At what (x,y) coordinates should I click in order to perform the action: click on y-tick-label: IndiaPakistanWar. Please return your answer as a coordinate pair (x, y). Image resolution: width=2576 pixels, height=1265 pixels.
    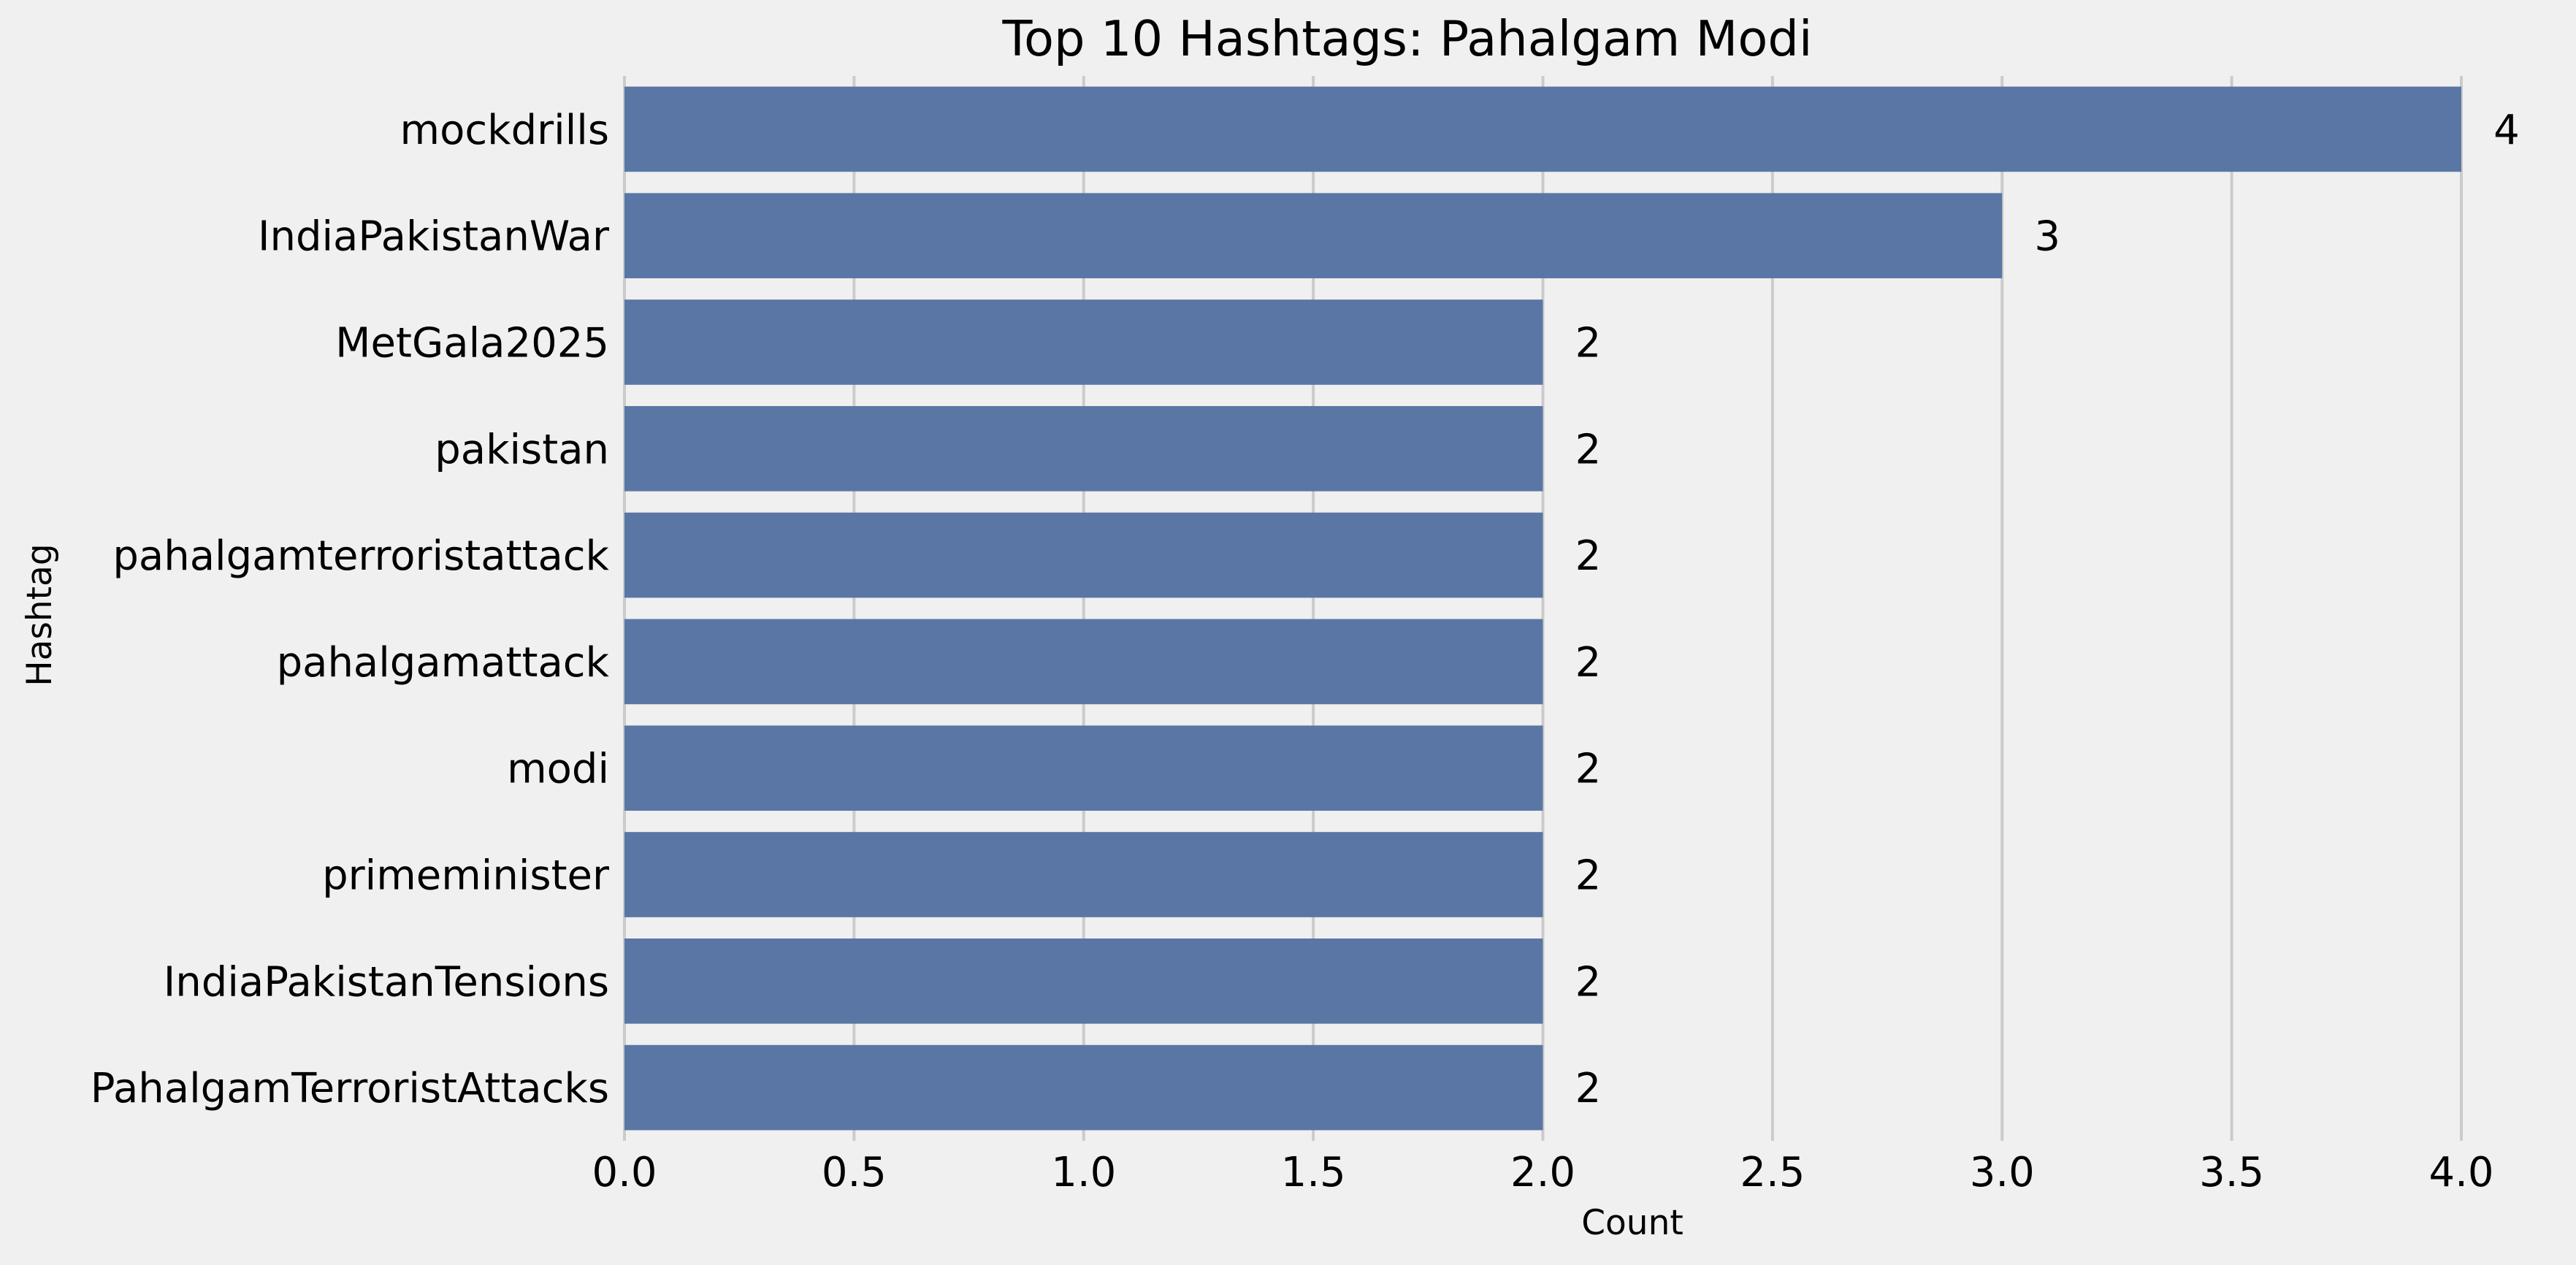
    Looking at the image, I should click on (434, 237).